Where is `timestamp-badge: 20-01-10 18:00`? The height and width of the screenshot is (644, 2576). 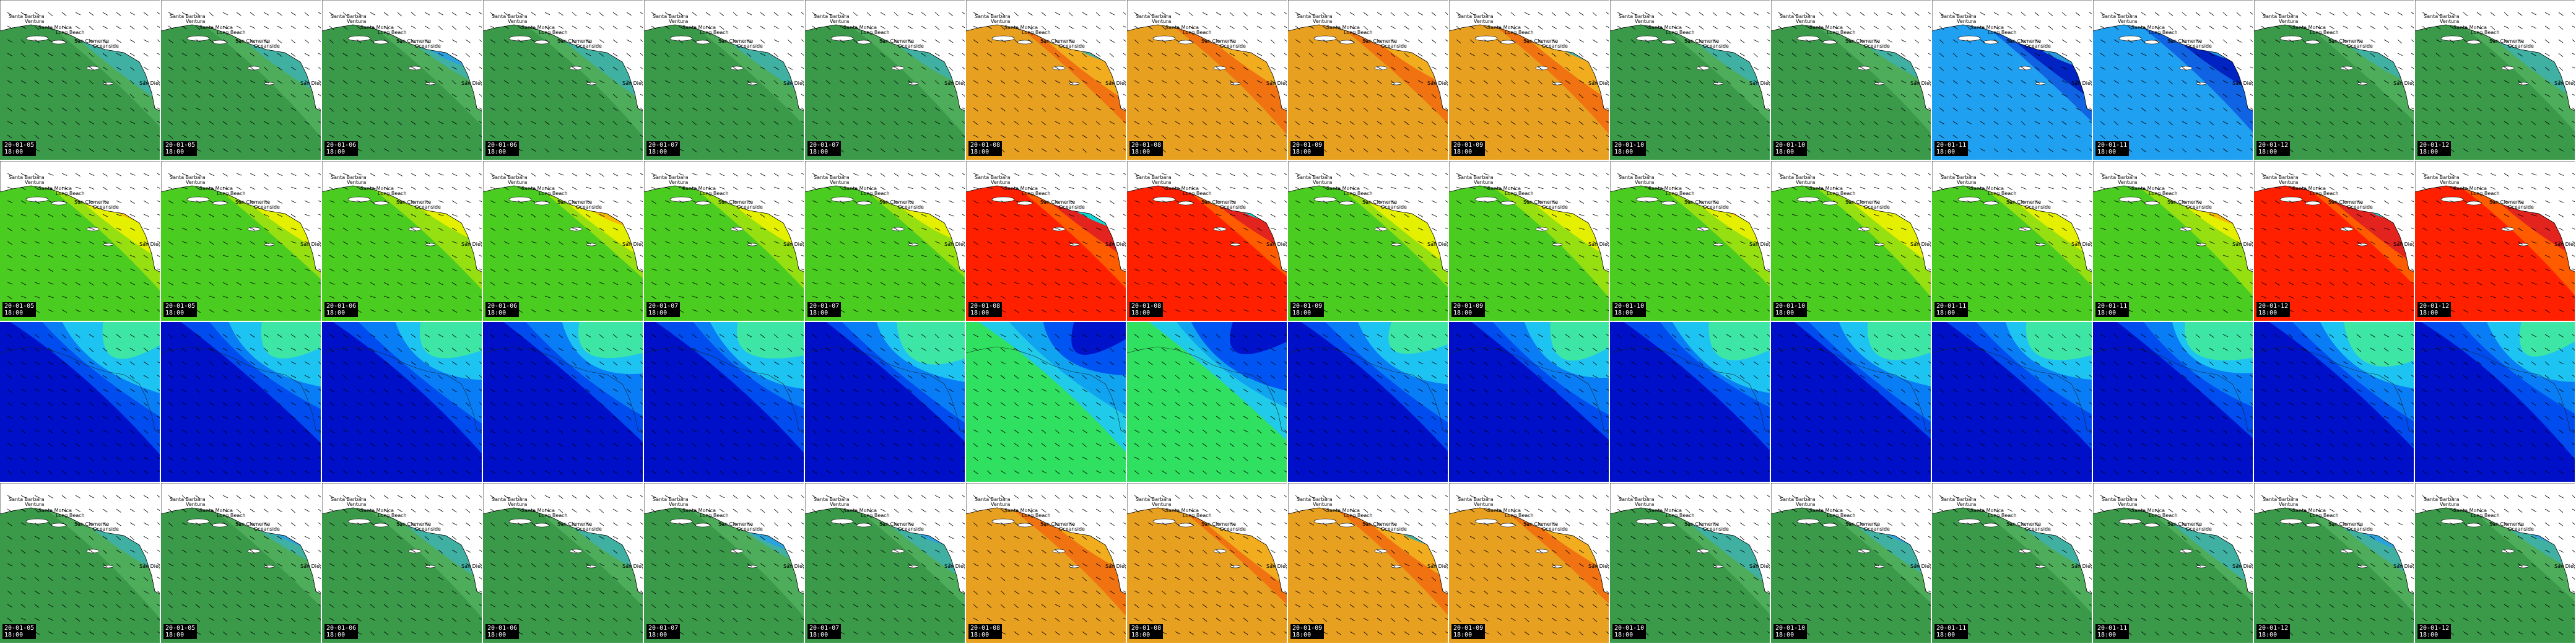 timestamp-badge: 20-01-10 18:00 is located at coordinates (1790, 631).